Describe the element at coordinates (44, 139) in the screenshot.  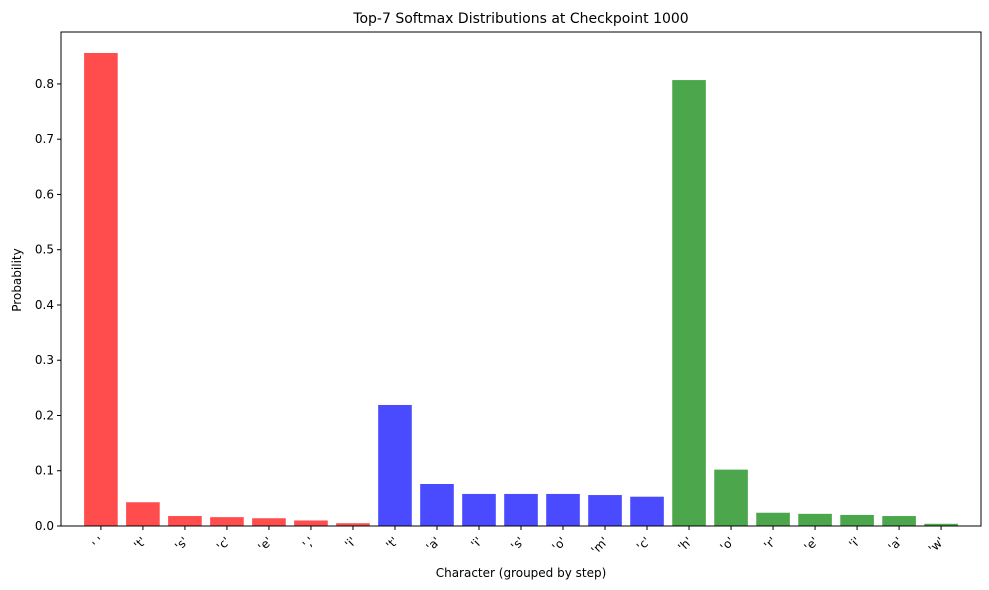
I see `y-tick-label: 0.7` at that location.